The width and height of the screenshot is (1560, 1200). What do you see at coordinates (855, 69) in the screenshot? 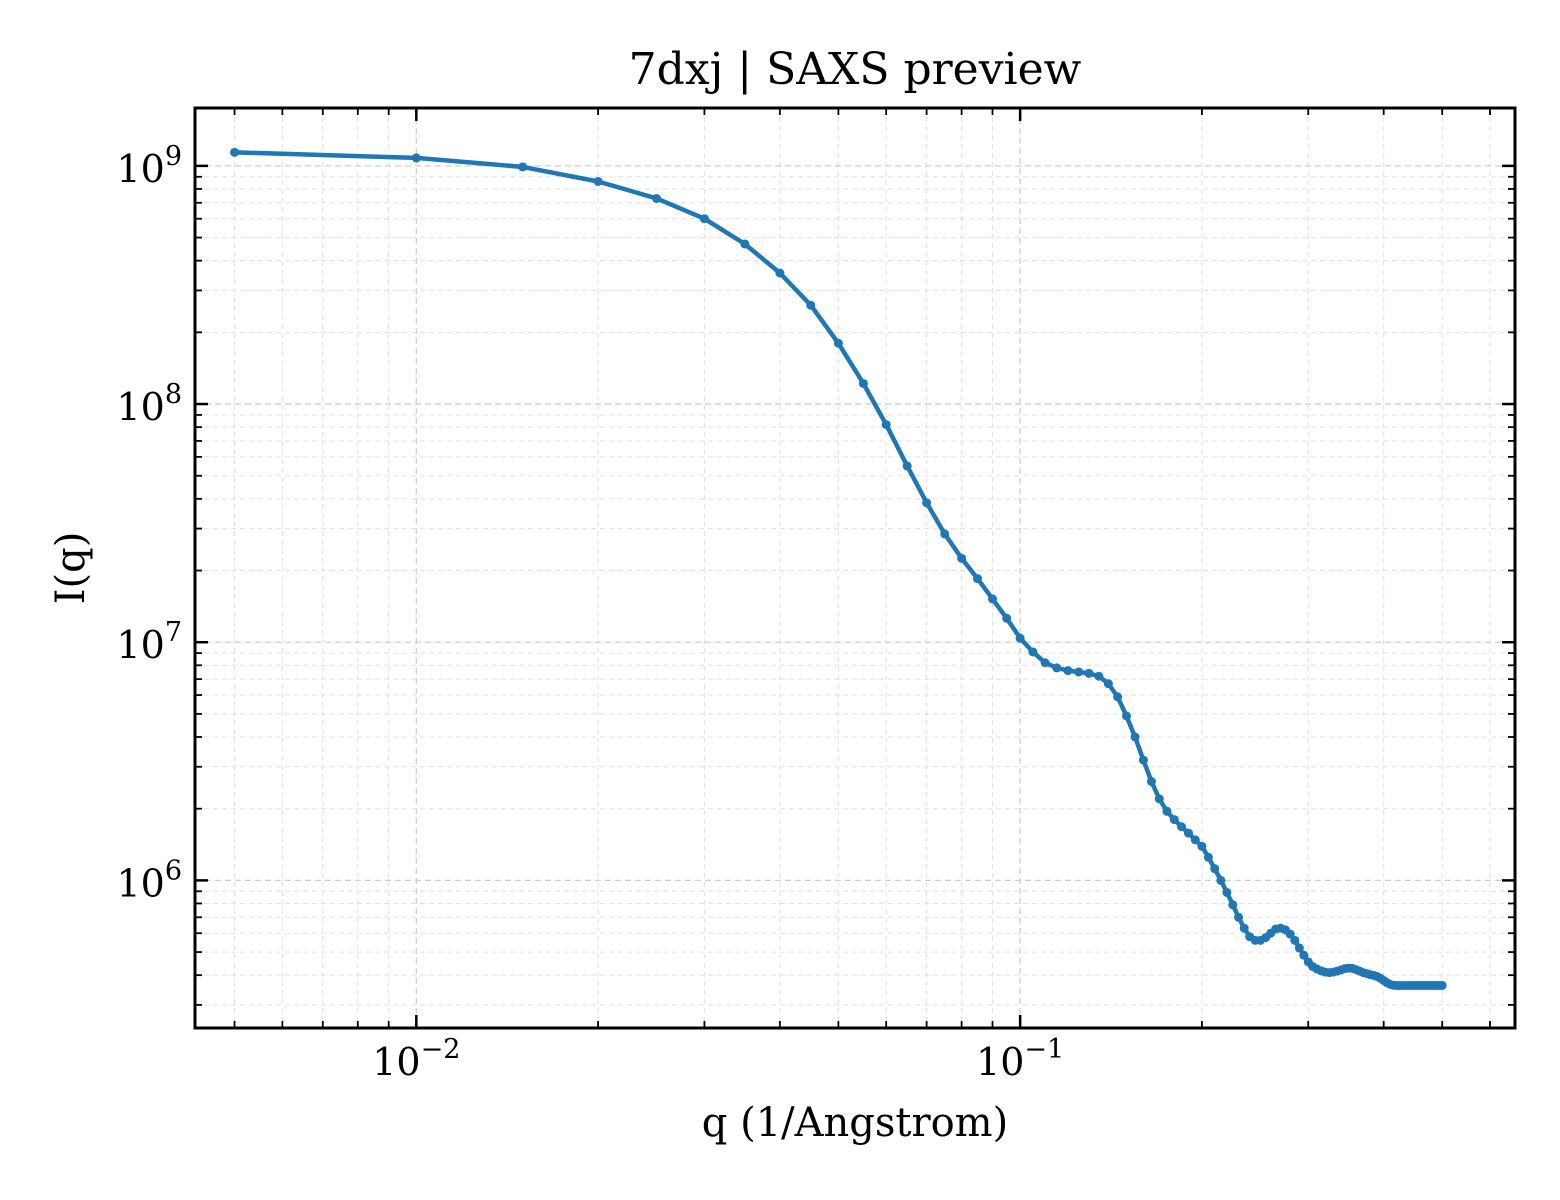
I see `chart-title: 7dxj | SAXS preview` at bounding box center [855, 69].